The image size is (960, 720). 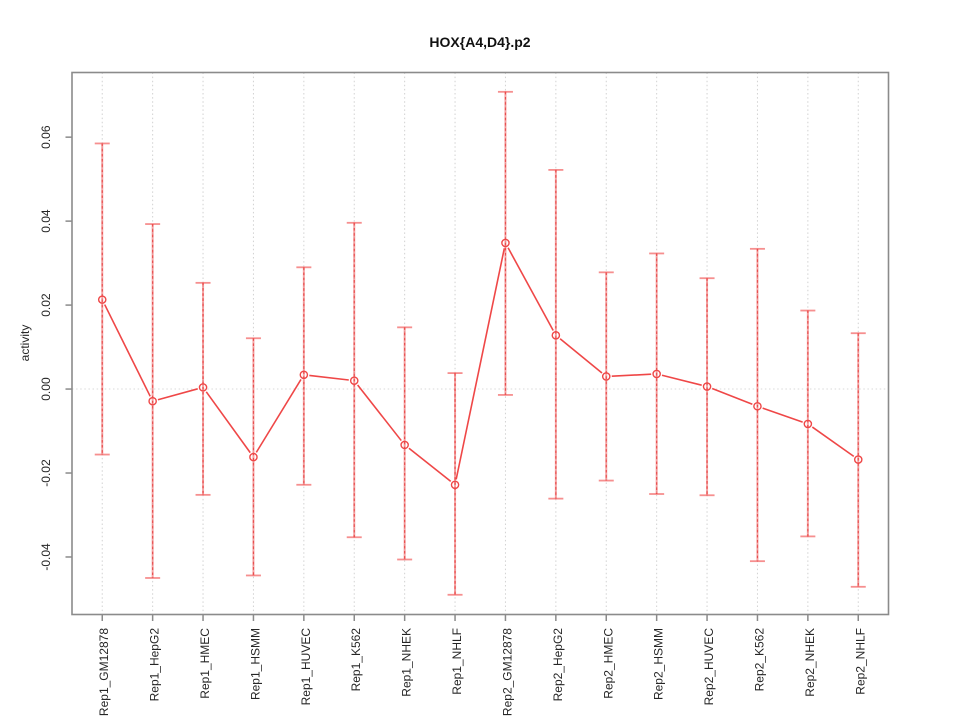 I want to click on x-tick-label: Rep2_K562, so click(x=759, y=660).